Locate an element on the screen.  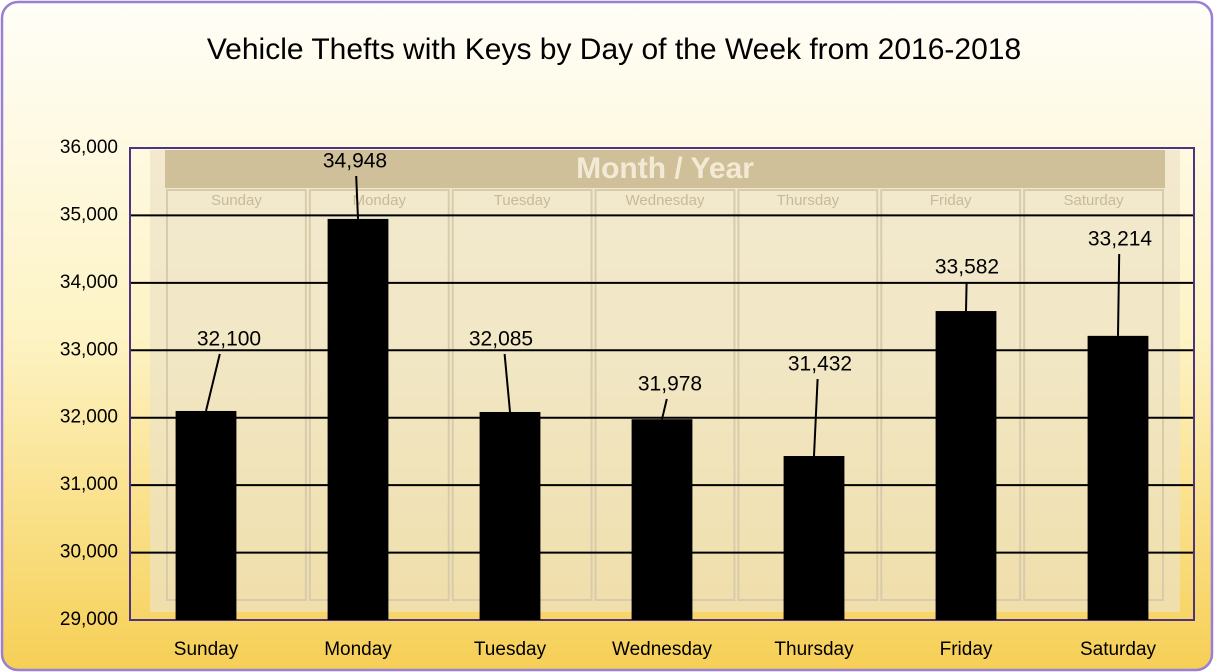
background-day: Wednesday is located at coordinates (665, 200).